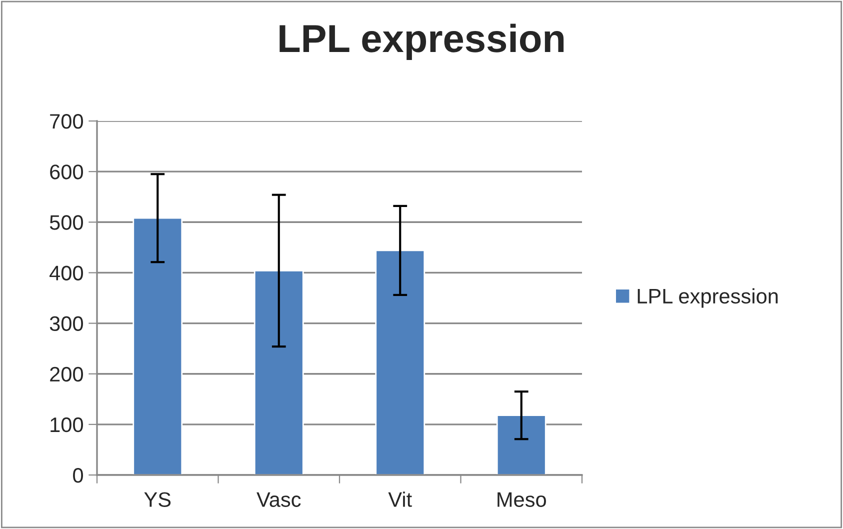 This screenshot has width=843, height=529. Describe the element at coordinates (400, 499) in the screenshot. I see `x-tick-label: Vit` at that location.